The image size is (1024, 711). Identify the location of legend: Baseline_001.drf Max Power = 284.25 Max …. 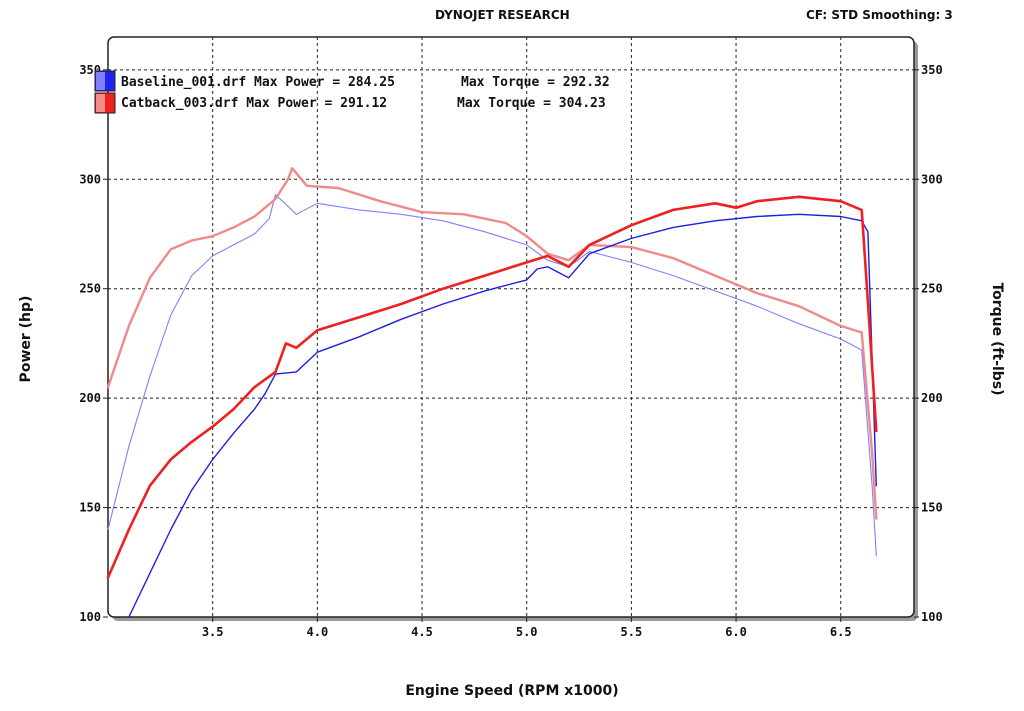
(352, 92).